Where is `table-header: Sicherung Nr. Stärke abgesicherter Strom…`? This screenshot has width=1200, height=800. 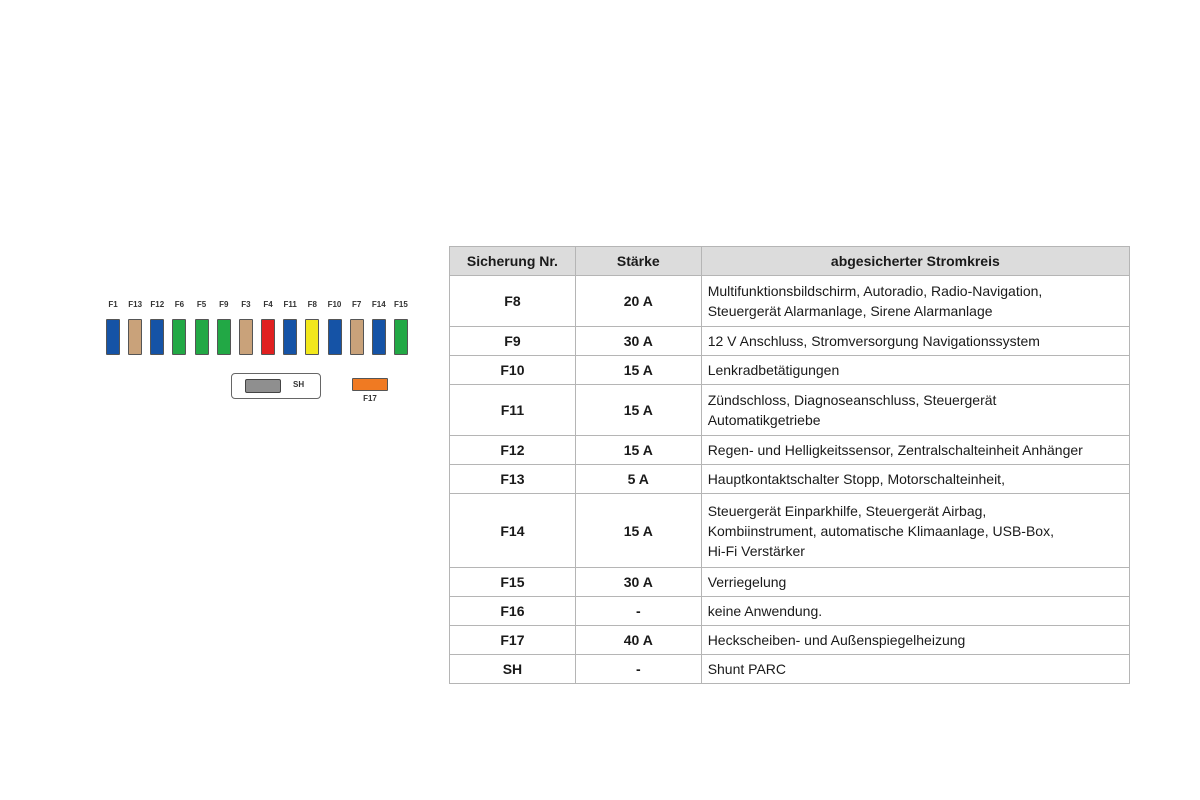 table-header: Sicherung Nr. Stärke abgesicherter Strom… is located at coordinates (790, 261).